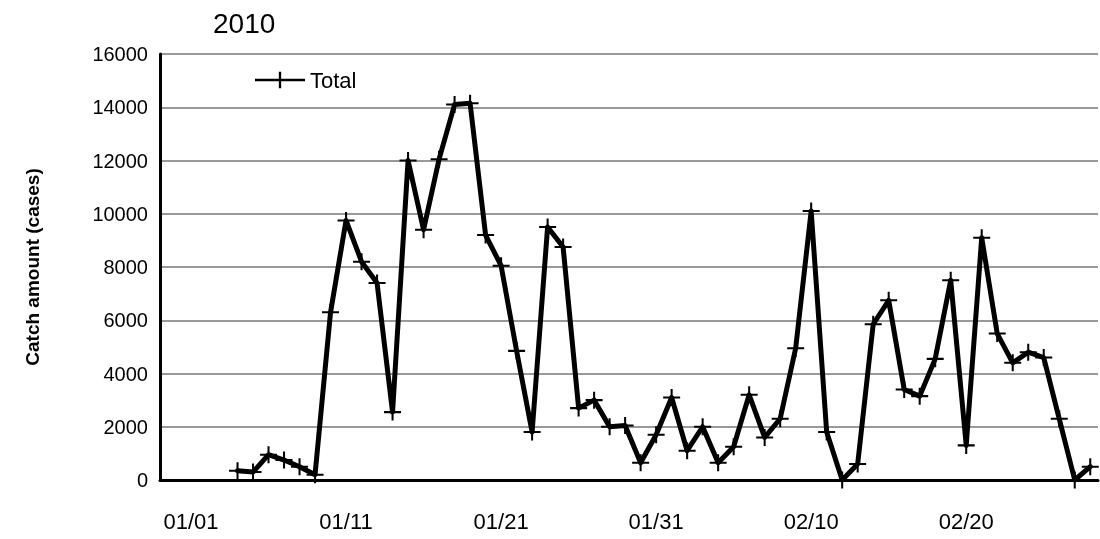  What do you see at coordinates (120, 213) in the screenshot?
I see `y-tick-label: 10000` at bounding box center [120, 213].